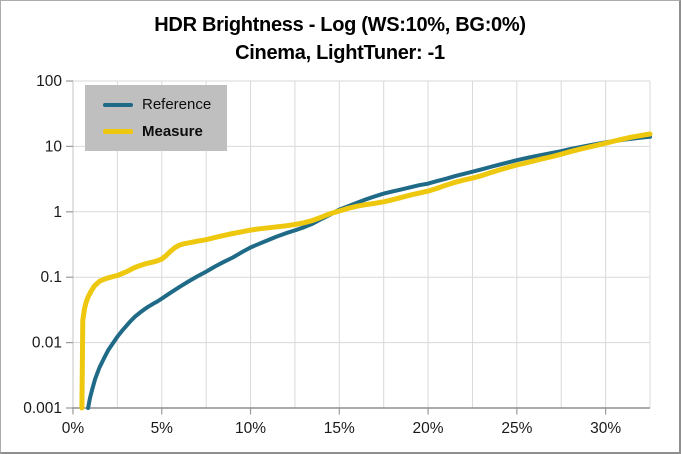 Image resolution: width=681 pixels, height=454 pixels. I want to click on legend-item-measure: Measure, so click(165, 131).